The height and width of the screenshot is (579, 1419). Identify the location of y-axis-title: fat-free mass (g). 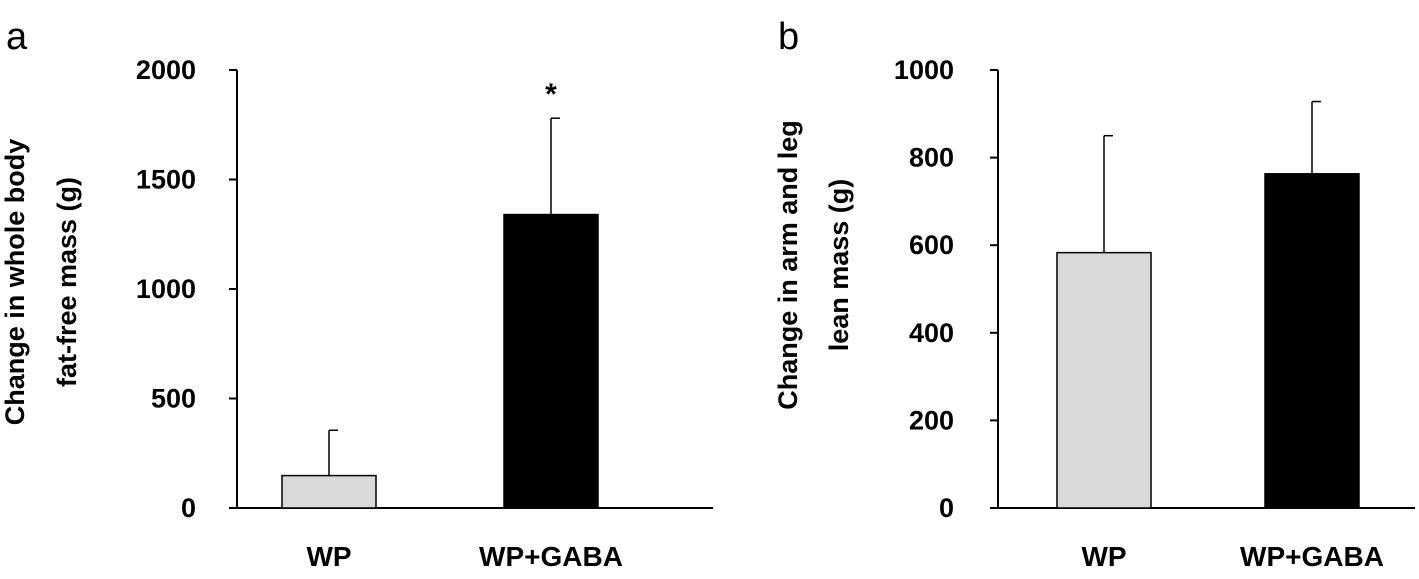
(67, 282).